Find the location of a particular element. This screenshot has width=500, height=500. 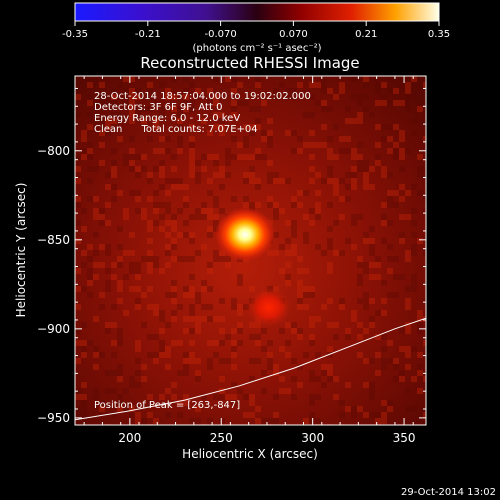

info-detectors: Detectors: 3F 6F 9F, Att 0 is located at coordinates (158, 107).